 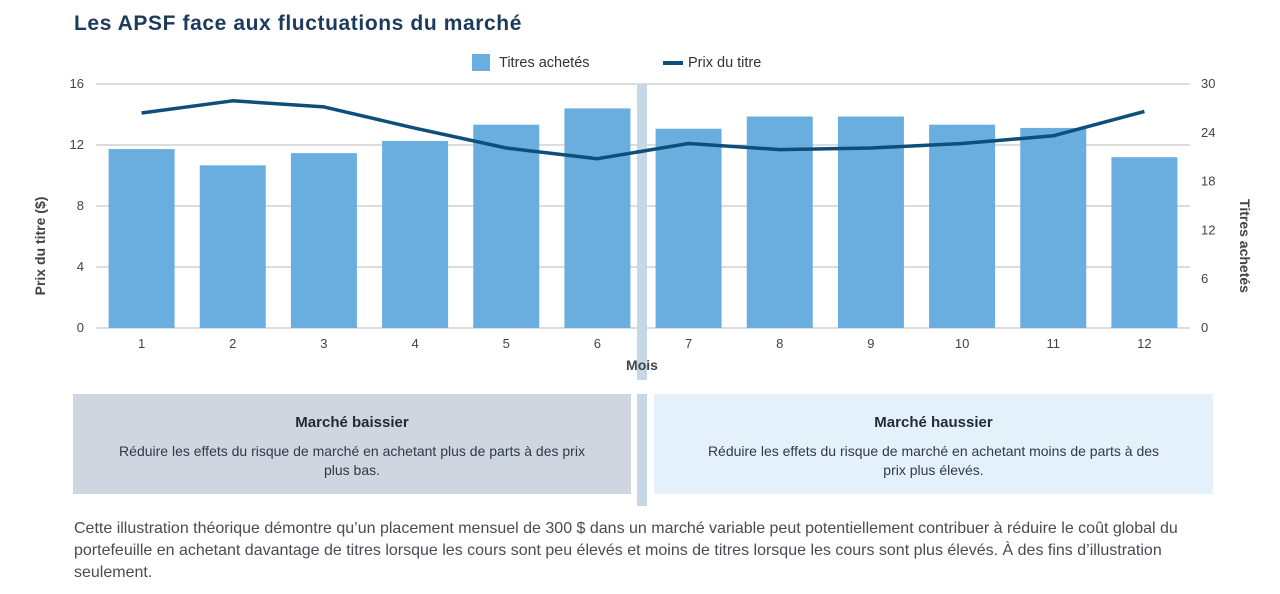 What do you see at coordinates (414, 343) in the screenshot?
I see `x-tick-label: 4` at bounding box center [414, 343].